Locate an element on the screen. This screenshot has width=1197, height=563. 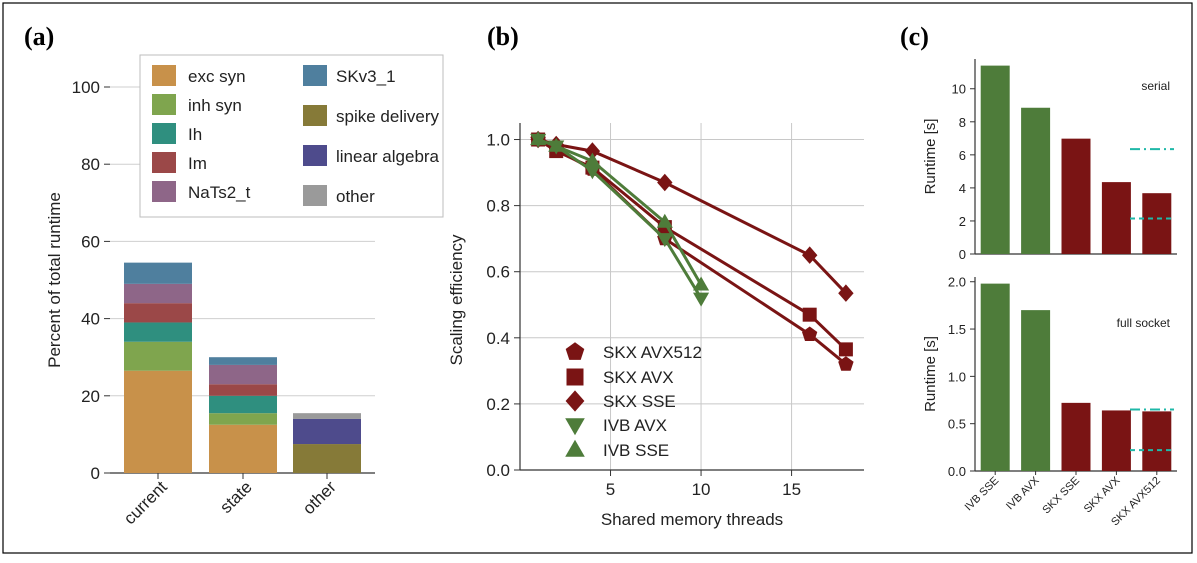
legend-label: IVB AVX is located at coordinates (635, 425).